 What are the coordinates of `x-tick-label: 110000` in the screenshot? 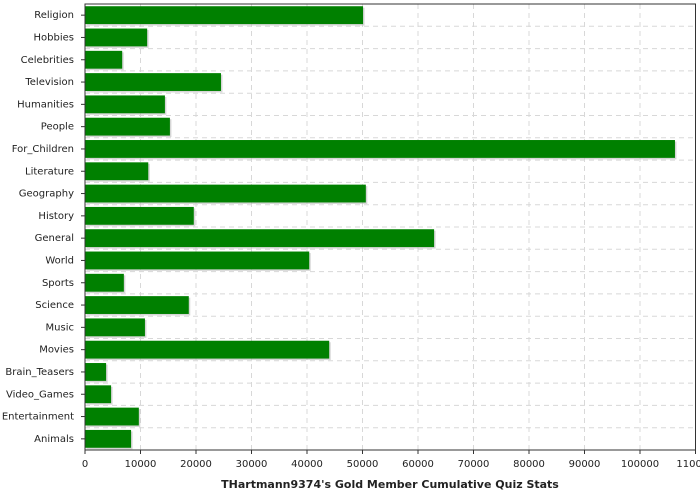 It's located at (688, 464).